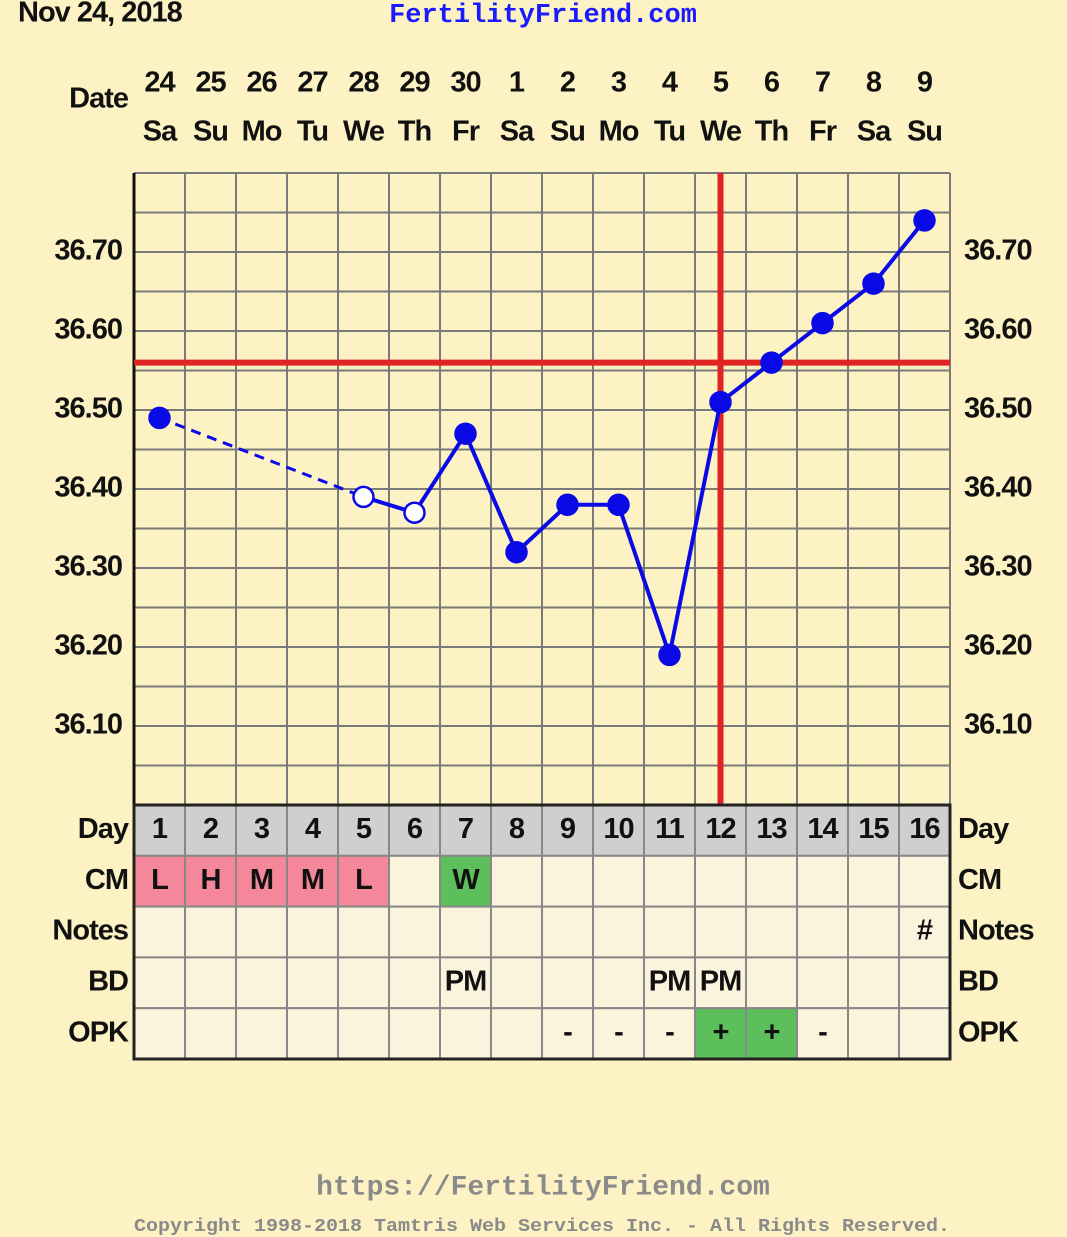 Image resolution: width=1067 pixels, height=1237 pixels. What do you see at coordinates (88, 646) in the screenshot?
I see `y-tick-label: 36.20` at bounding box center [88, 646].